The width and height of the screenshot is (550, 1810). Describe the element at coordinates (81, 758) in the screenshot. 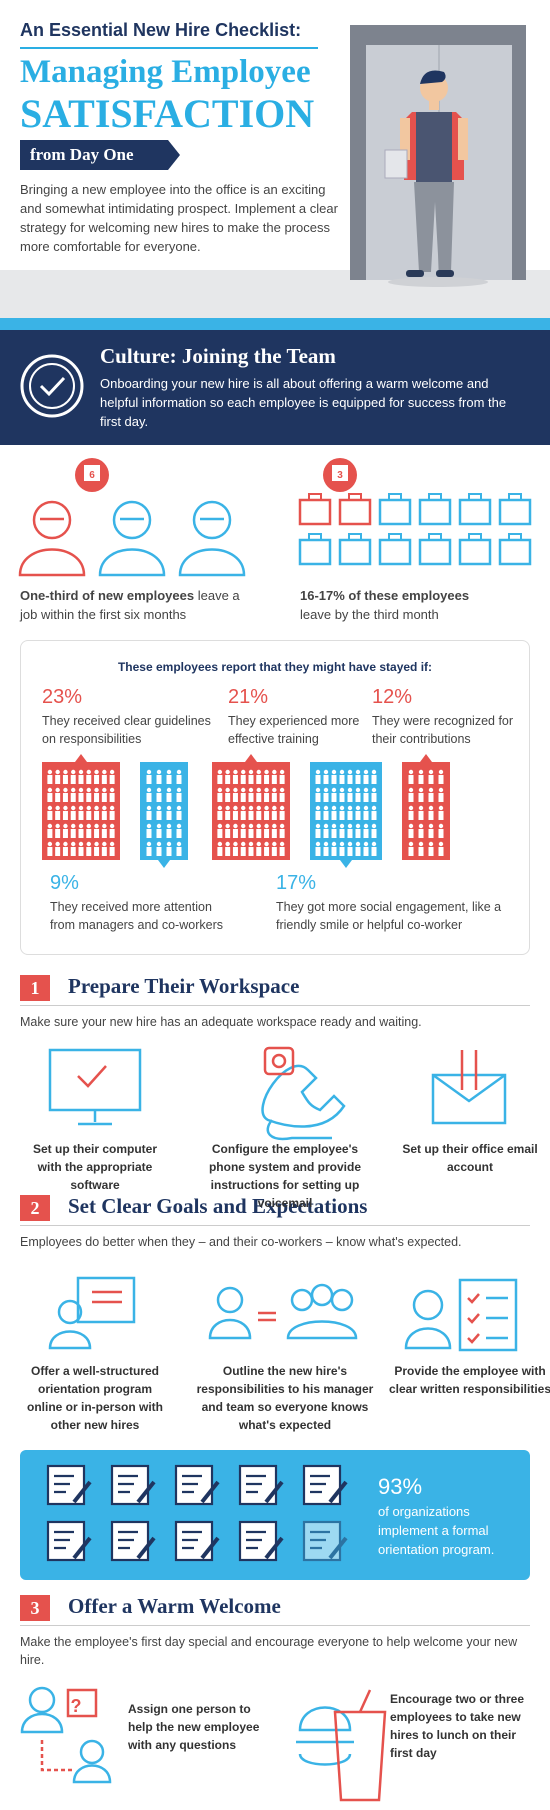

I see `block-arrow` at that location.